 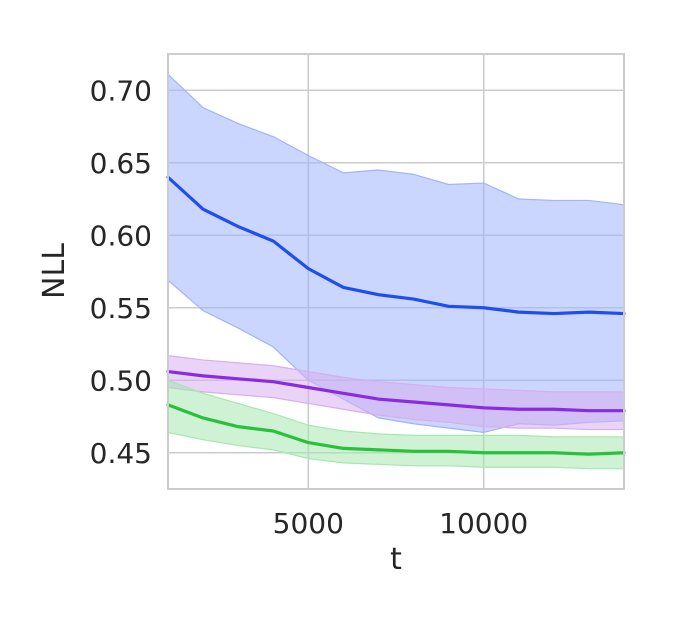 I want to click on series-2-line, so click(x=396, y=391).